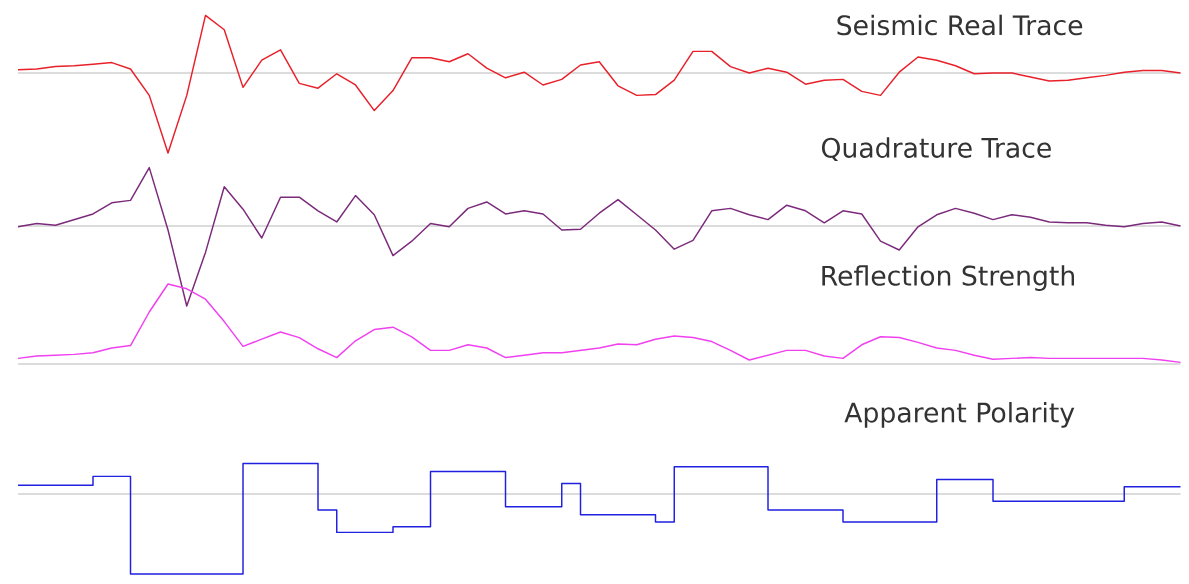 This screenshot has width=1189, height=584. What do you see at coordinates (960, 25) in the screenshot?
I see `chart-title: Seismic Real Trace` at bounding box center [960, 25].